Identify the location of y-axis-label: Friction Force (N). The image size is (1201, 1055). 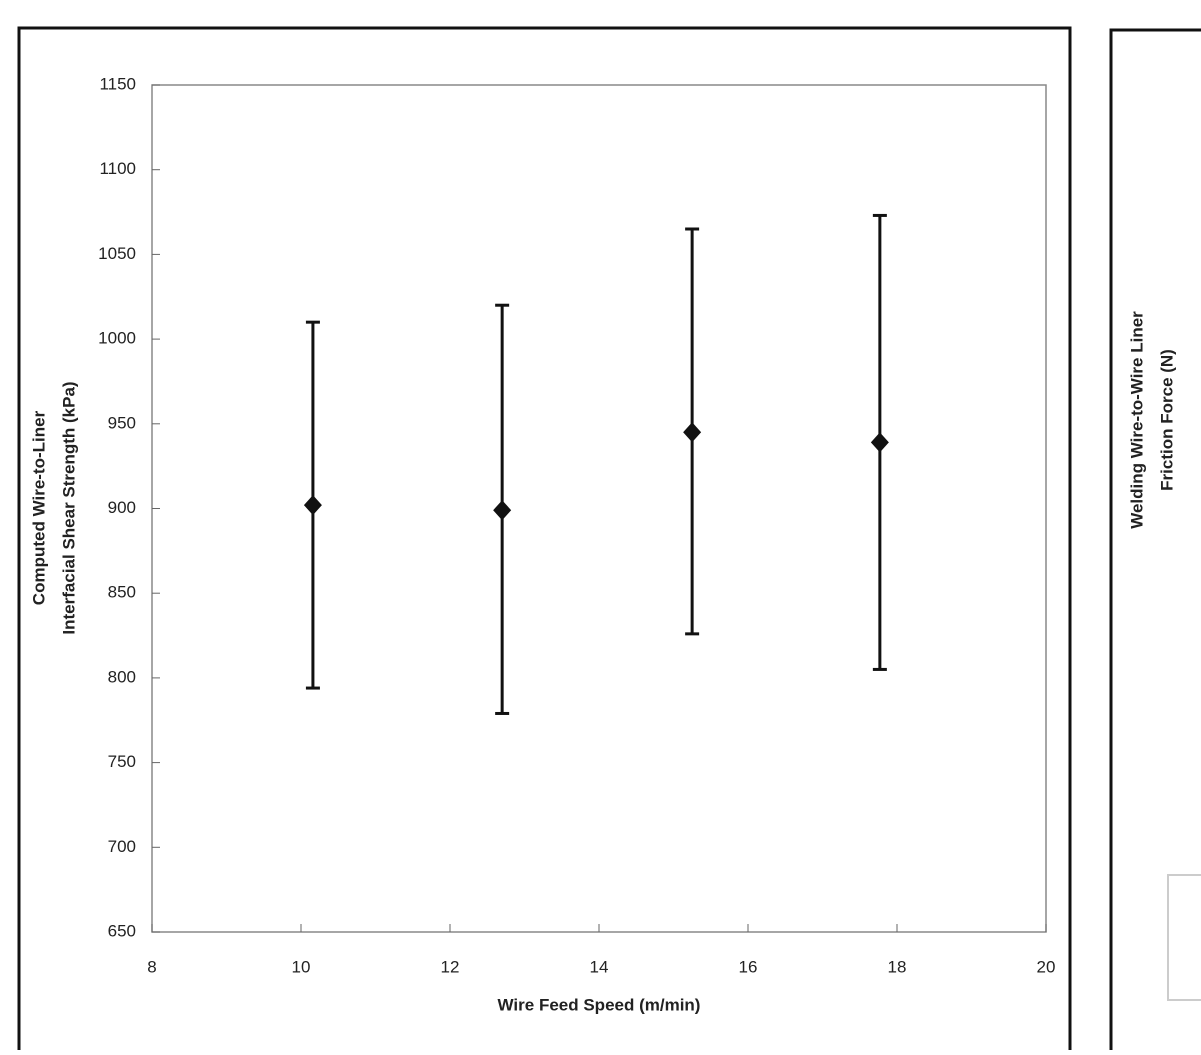
(1166, 420).